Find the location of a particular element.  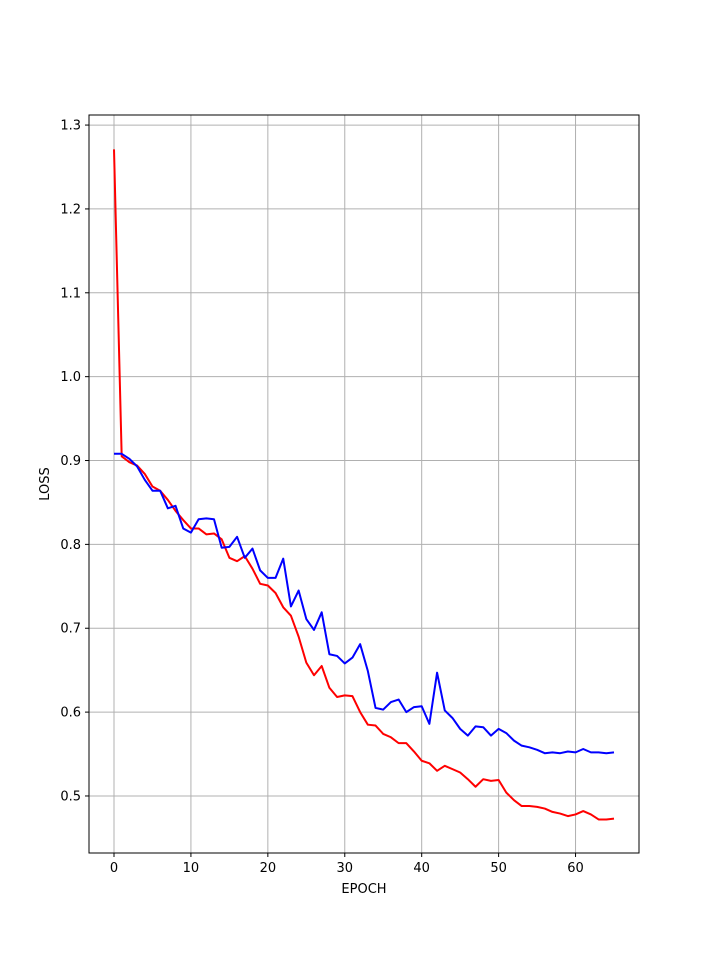

x-axis-ticks: 0 10 20 30 40 50 60 is located at coordinates (347, 864).